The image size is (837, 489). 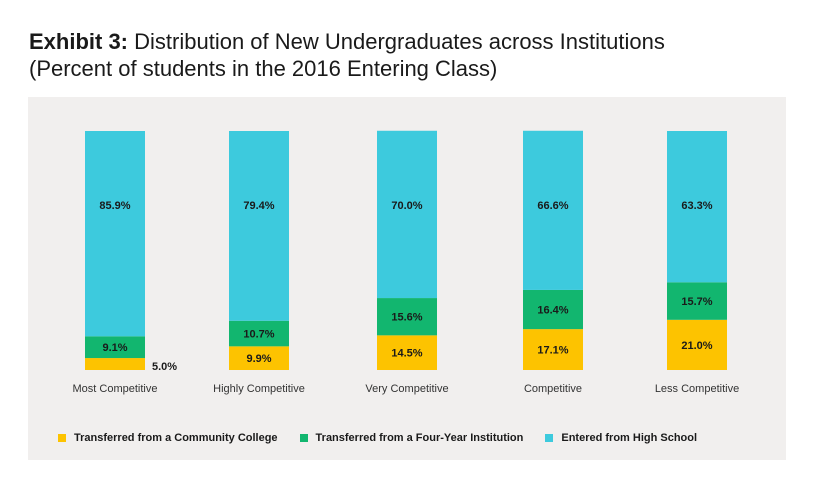 I want to click on legend-item-high-school: Entered from High School, so click(x=621, y=438).